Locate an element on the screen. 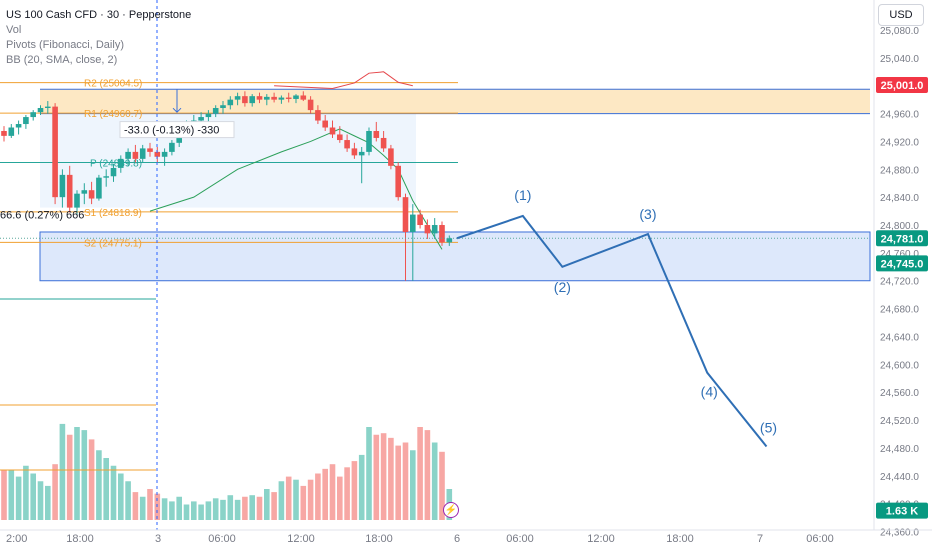 The height and width of the screenshot is (550, 932). price-tag is located at coordinates (902, 263).